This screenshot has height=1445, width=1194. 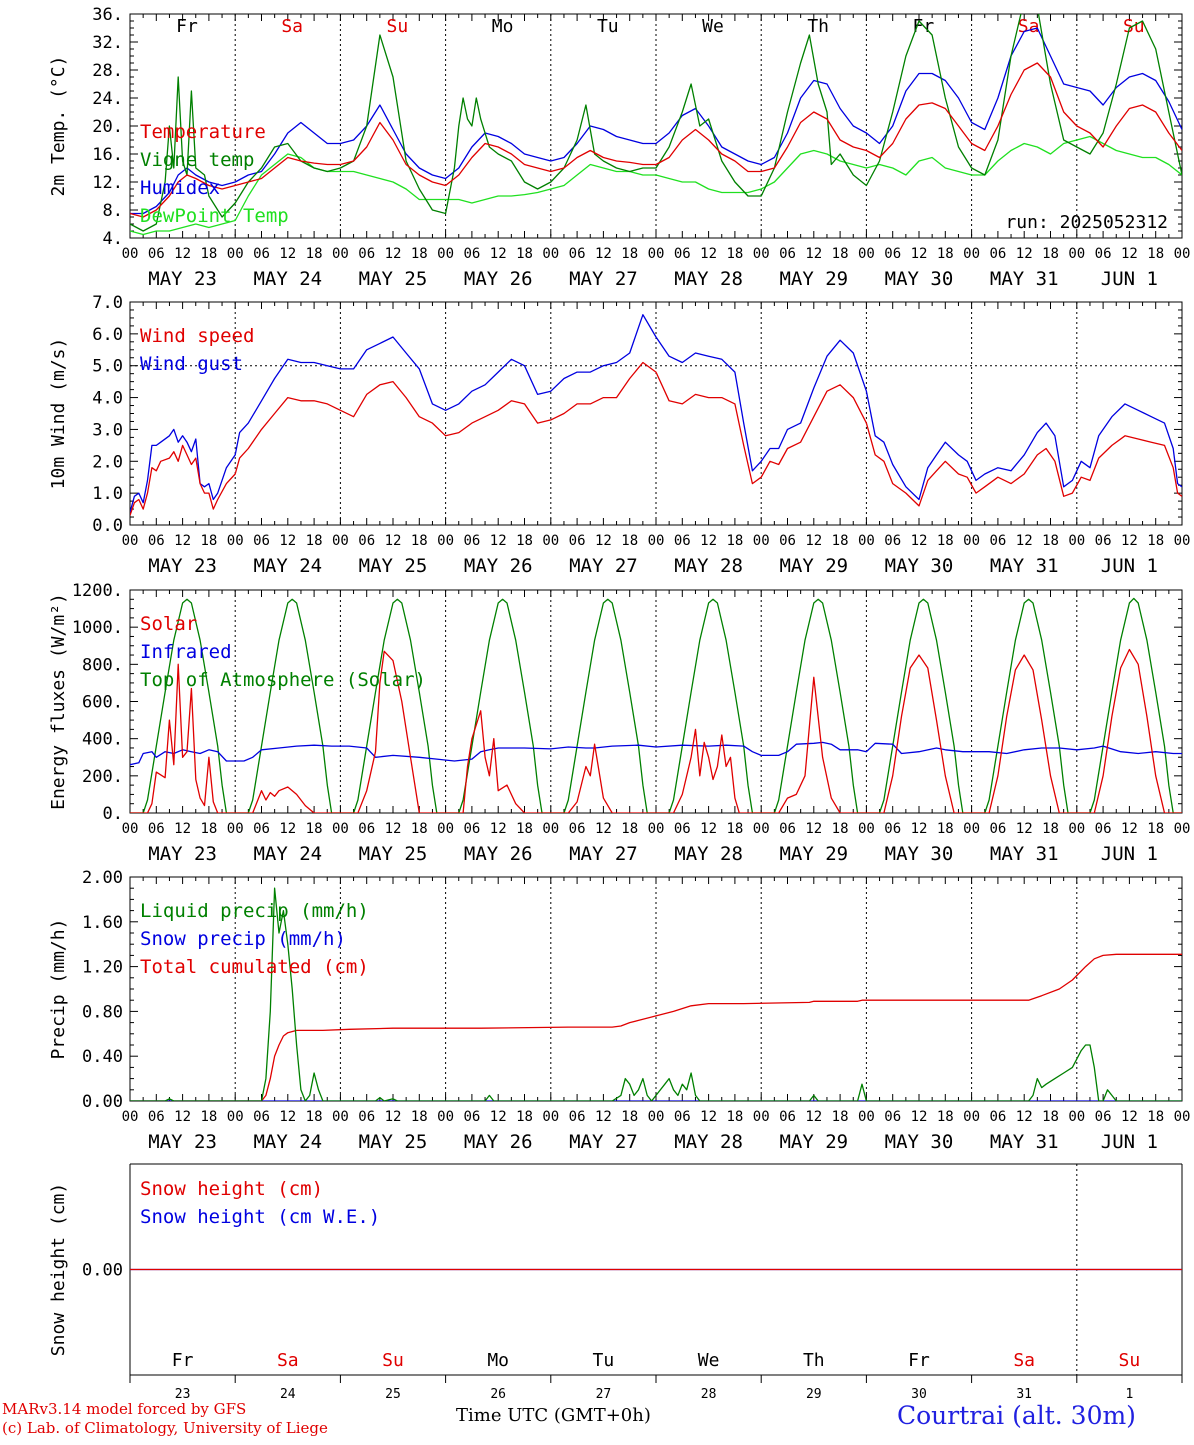 What do you see at coordinates (1130, 1360) in the screenshot?
I see `day-name-label: Su` at bounding box center [1130, 1360].